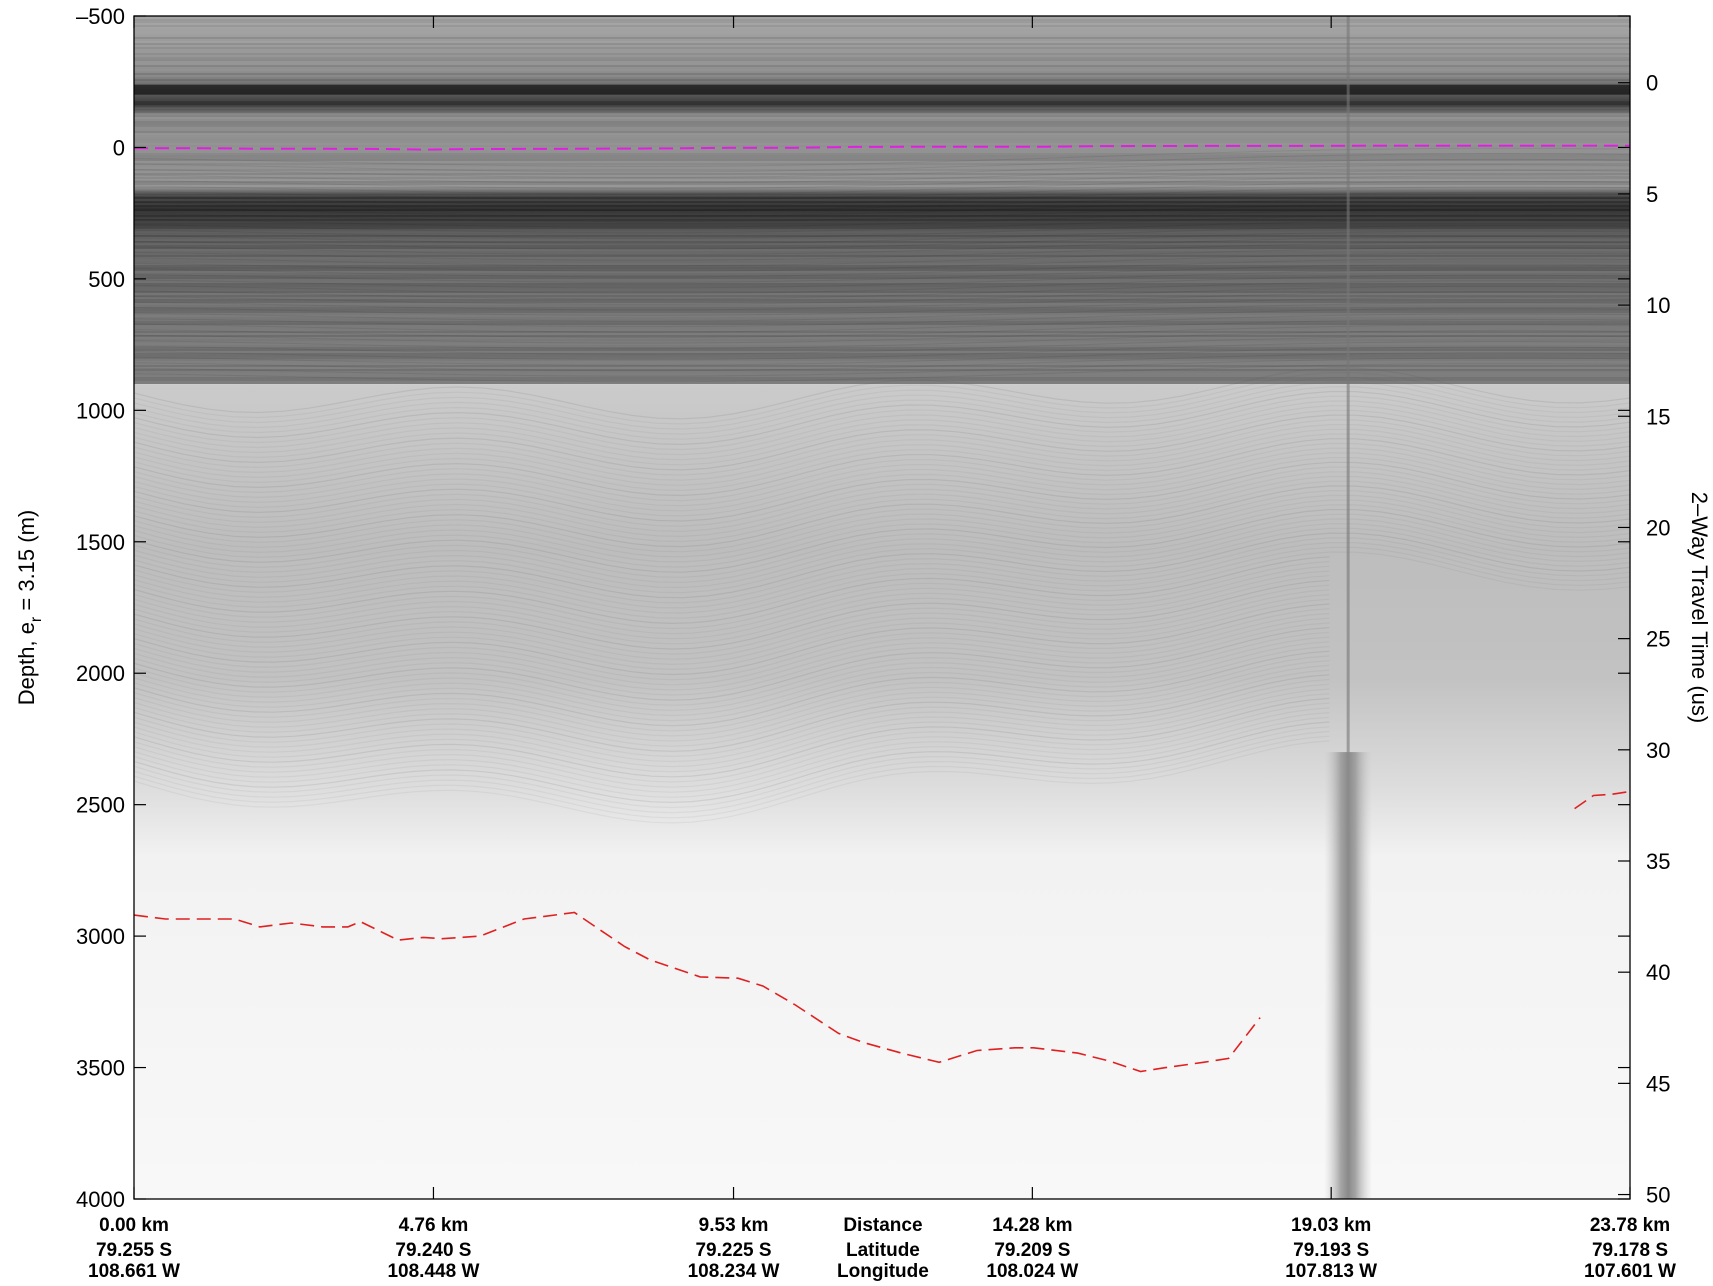 The image size is (1713, 1286). What do you see at coordinates (1644, 639) in the screenshot?
I see `right-axis-ticks: 0 5 10 15 20 25 30 35 40 45 50` at bounding box center [1644, 639].